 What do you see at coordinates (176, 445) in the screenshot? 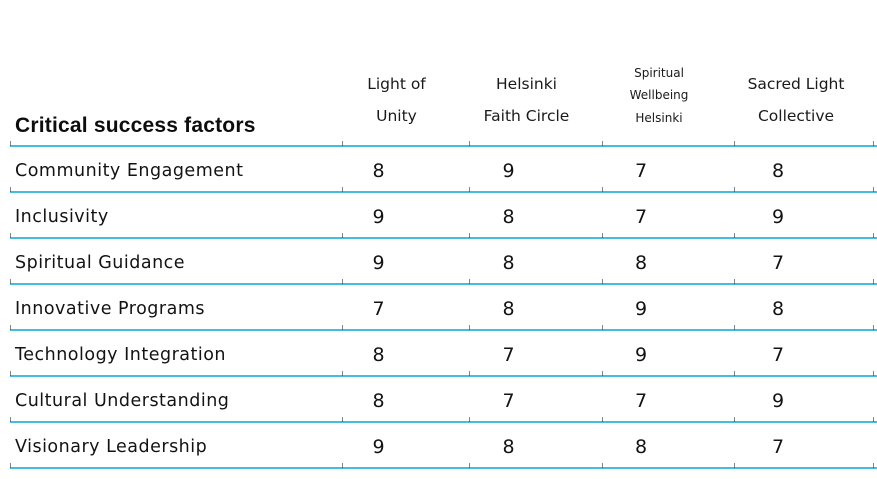
I see `factor-cell: Visionary Leadership` at bounding box center [176, 445].